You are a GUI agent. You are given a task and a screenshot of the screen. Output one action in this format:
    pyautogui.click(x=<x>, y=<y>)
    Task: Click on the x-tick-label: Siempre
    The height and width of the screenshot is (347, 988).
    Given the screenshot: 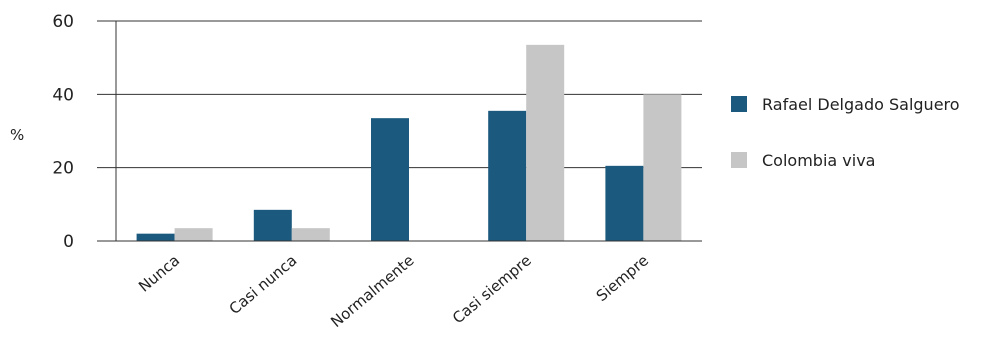 What is the action you would take?
    pyautogui.click(x=622, y=278)
    